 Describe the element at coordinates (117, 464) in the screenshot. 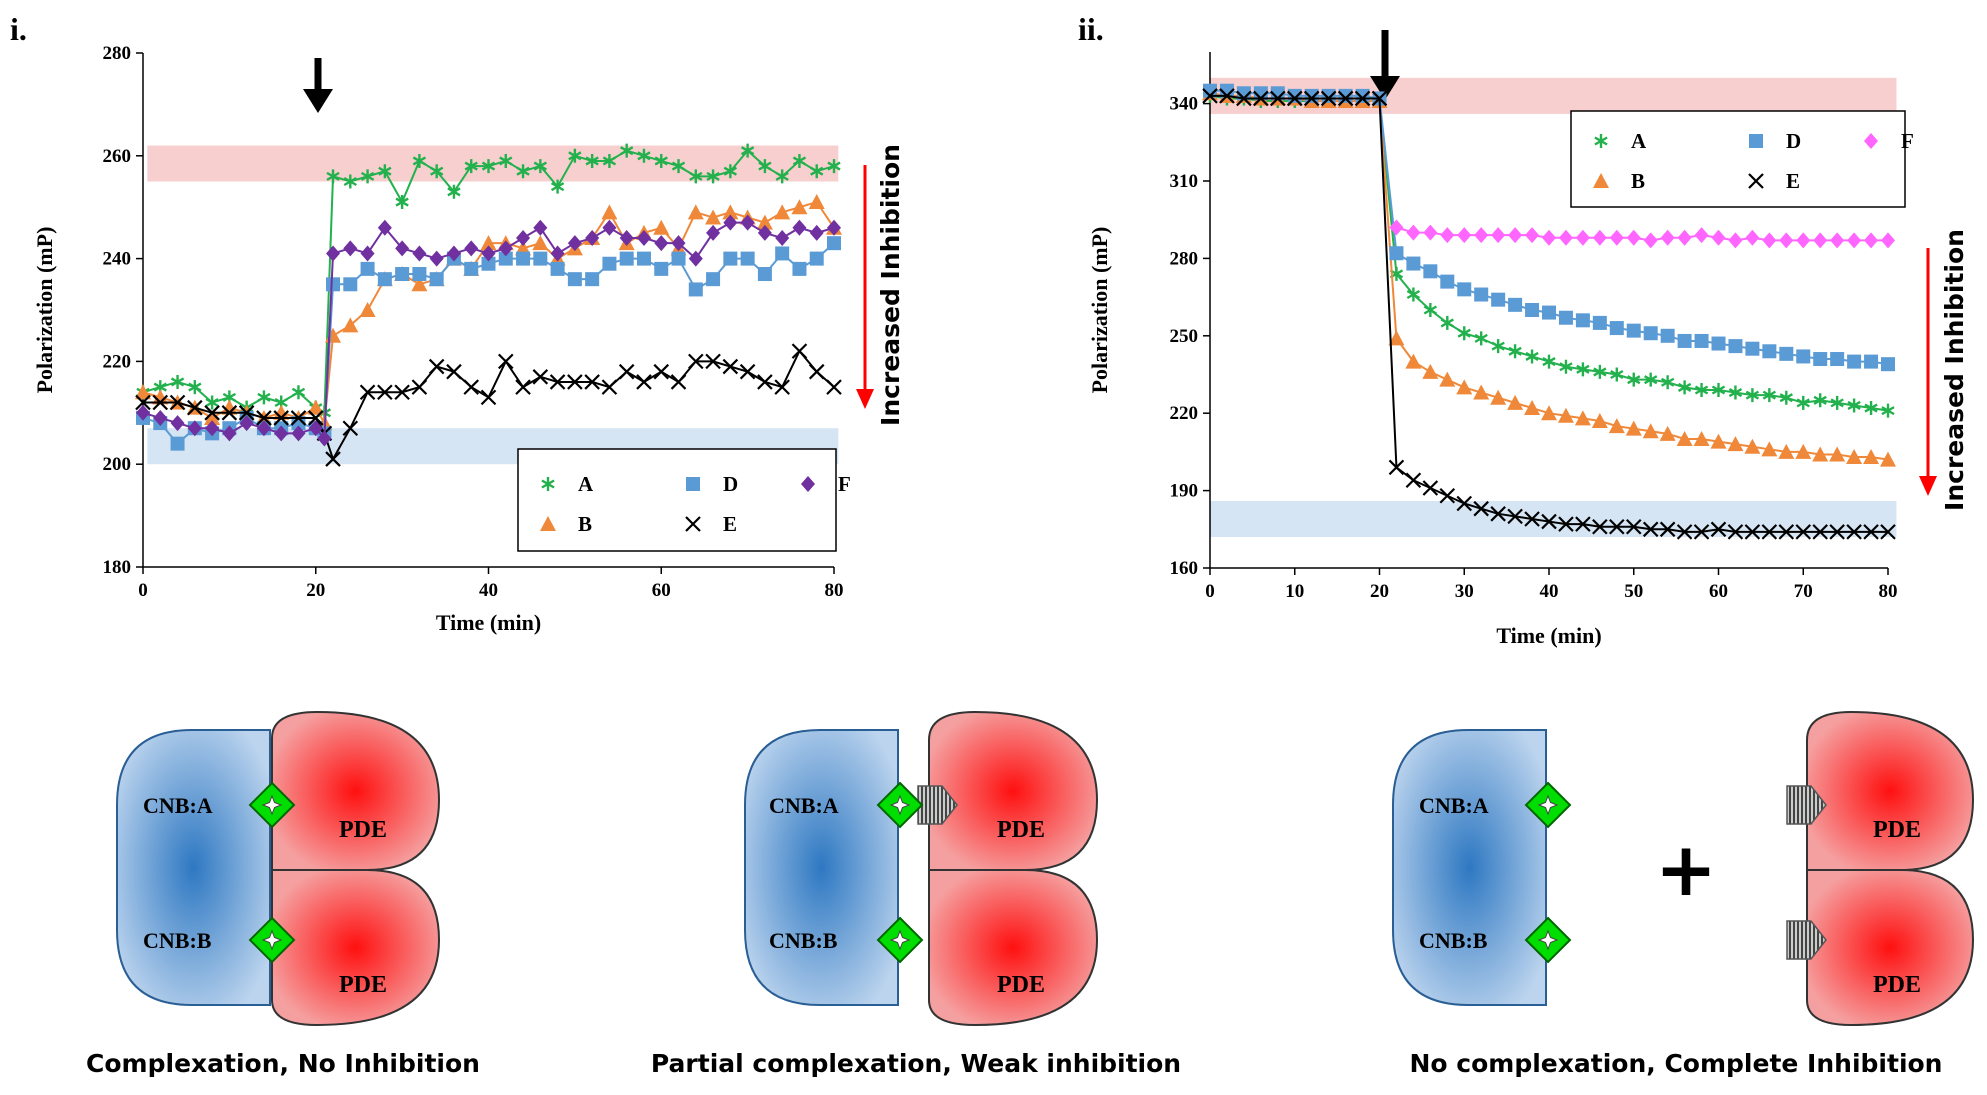

I see `y-tick-label: 200` at that location.